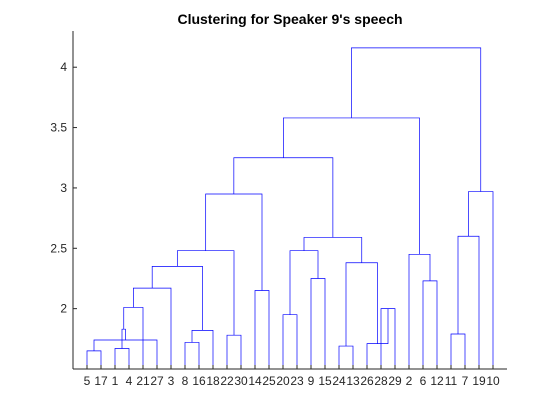 This screenshot has height=413, width=560. Describe the element at coordinates (115, 381) in the screenshot. I see `x-tick-label: 1` at that location.